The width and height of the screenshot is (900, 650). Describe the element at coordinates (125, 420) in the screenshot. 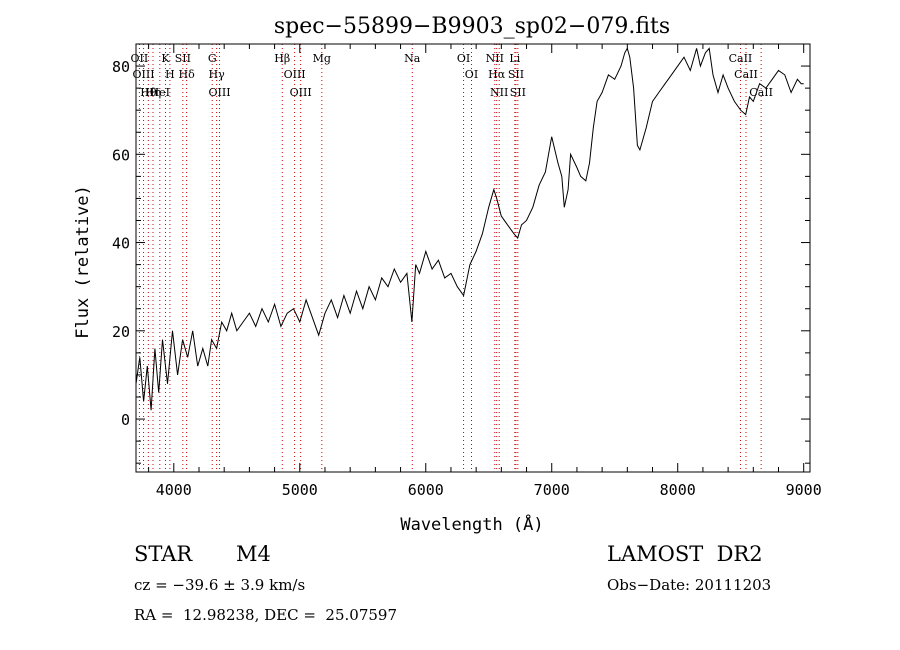

I see `y-tick-label: 0` at that location.